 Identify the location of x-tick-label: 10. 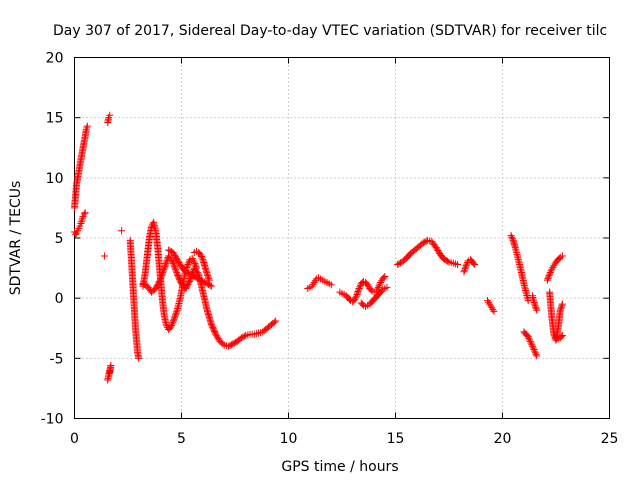
(289, 439).